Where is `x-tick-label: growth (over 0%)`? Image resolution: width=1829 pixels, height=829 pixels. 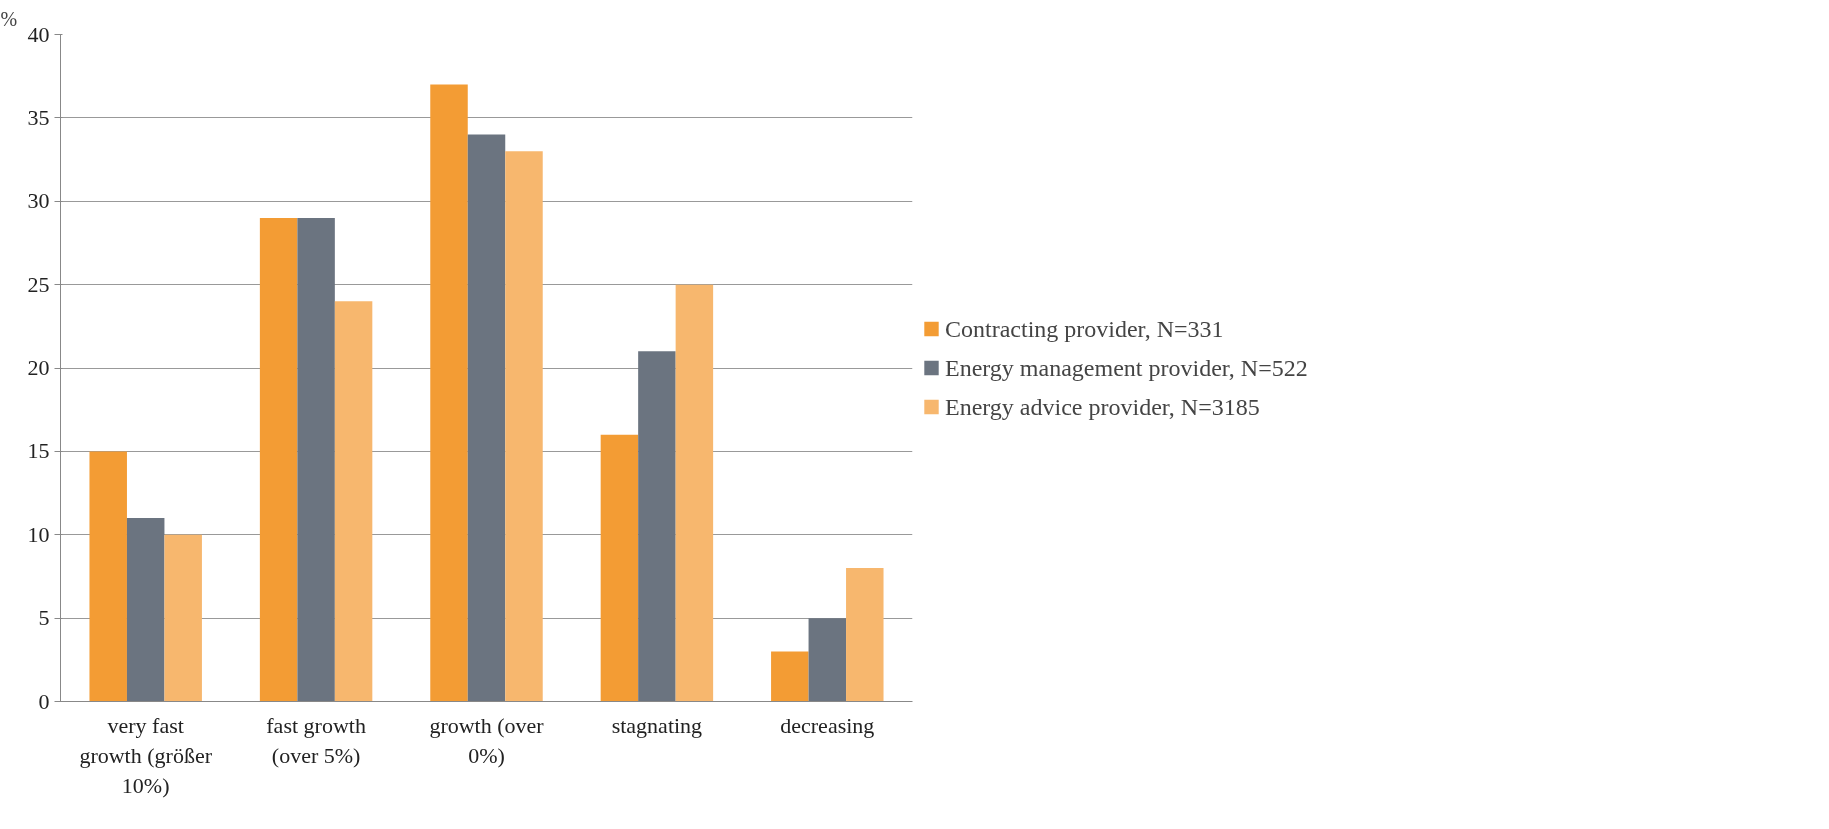 x-tick-label: growth (over 0%) is located at coordinates (487, 740).